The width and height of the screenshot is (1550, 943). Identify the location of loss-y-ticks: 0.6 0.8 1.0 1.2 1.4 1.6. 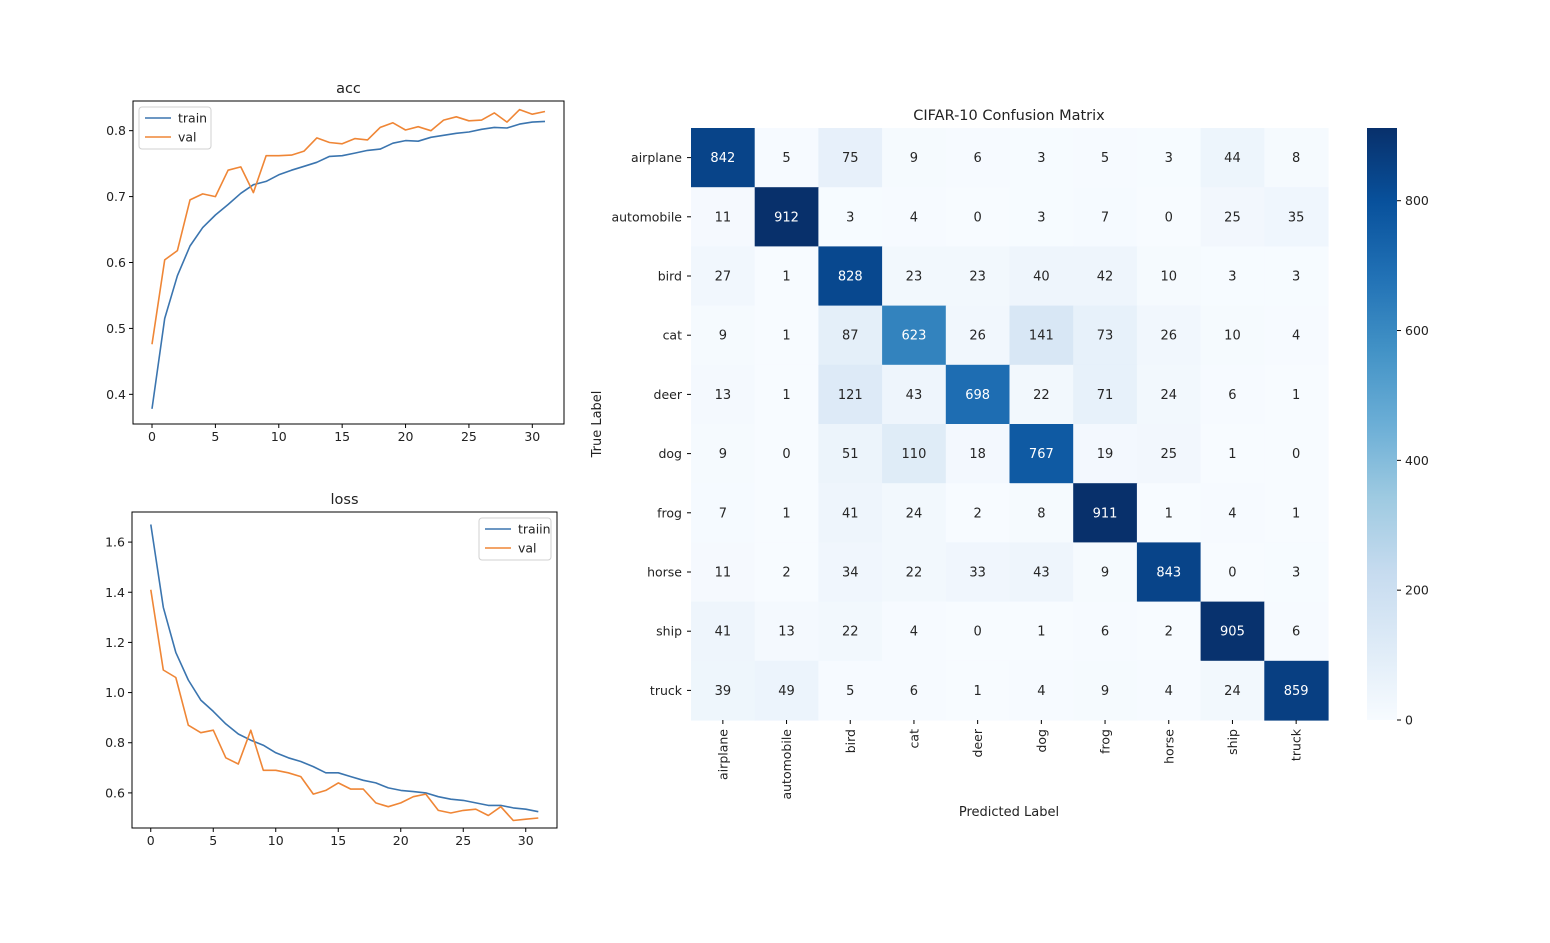
(118, 667).